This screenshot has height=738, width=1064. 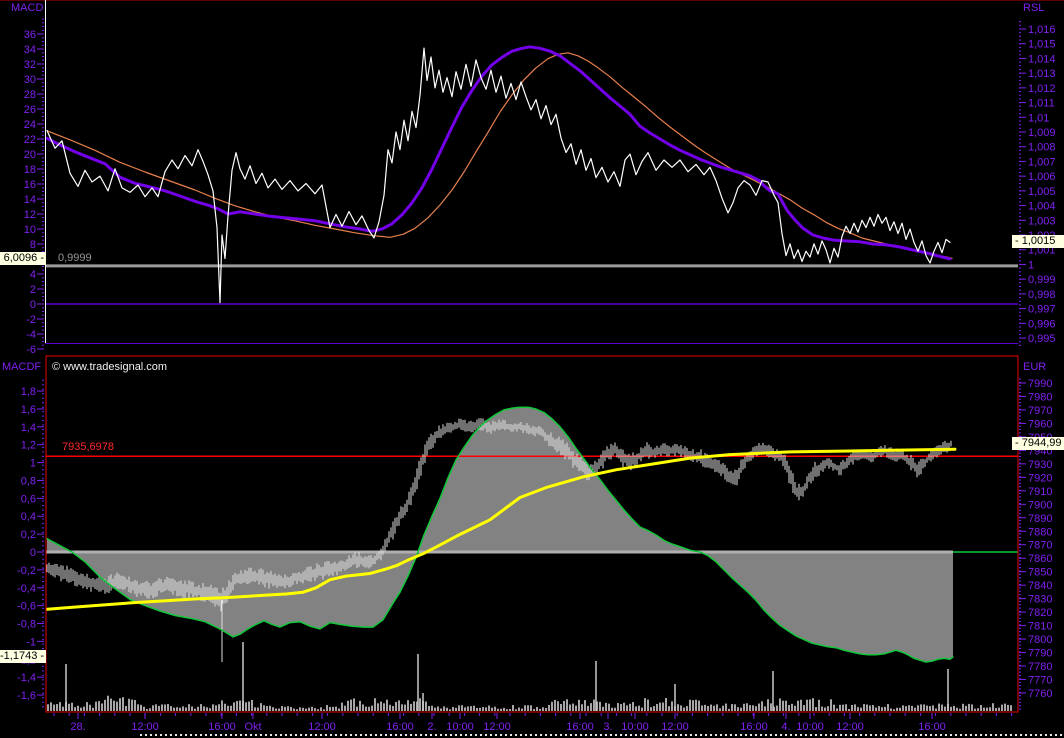 What do you see at coordinates (431, 727) in the screenshot?
I see `x-axis-label: 2.` at bounding box center [431, 727].